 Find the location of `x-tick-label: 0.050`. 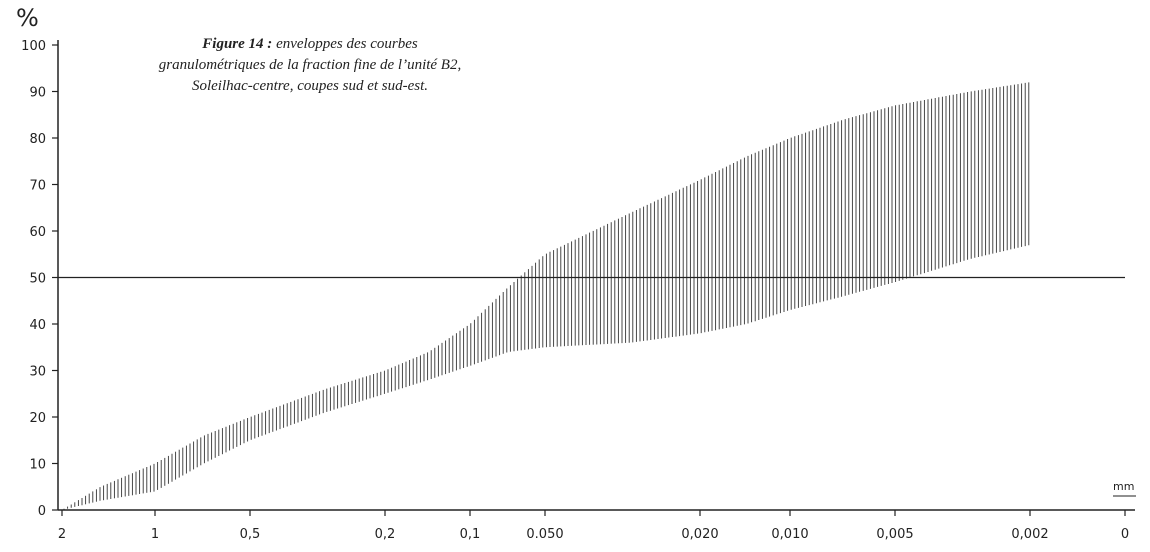

x-tick-label: 0.050 is located at coordinates (544, 534).